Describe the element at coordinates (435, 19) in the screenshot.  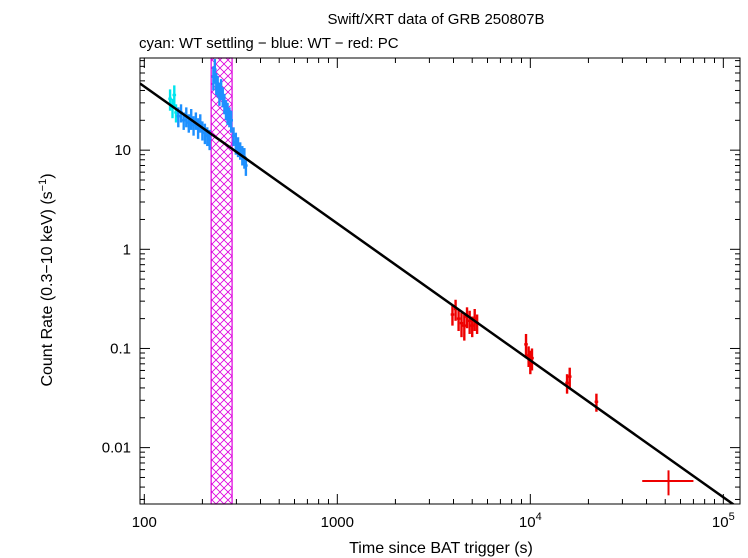
I see `chart-title: Swift/XRT data of GRB 250807B` at that location.